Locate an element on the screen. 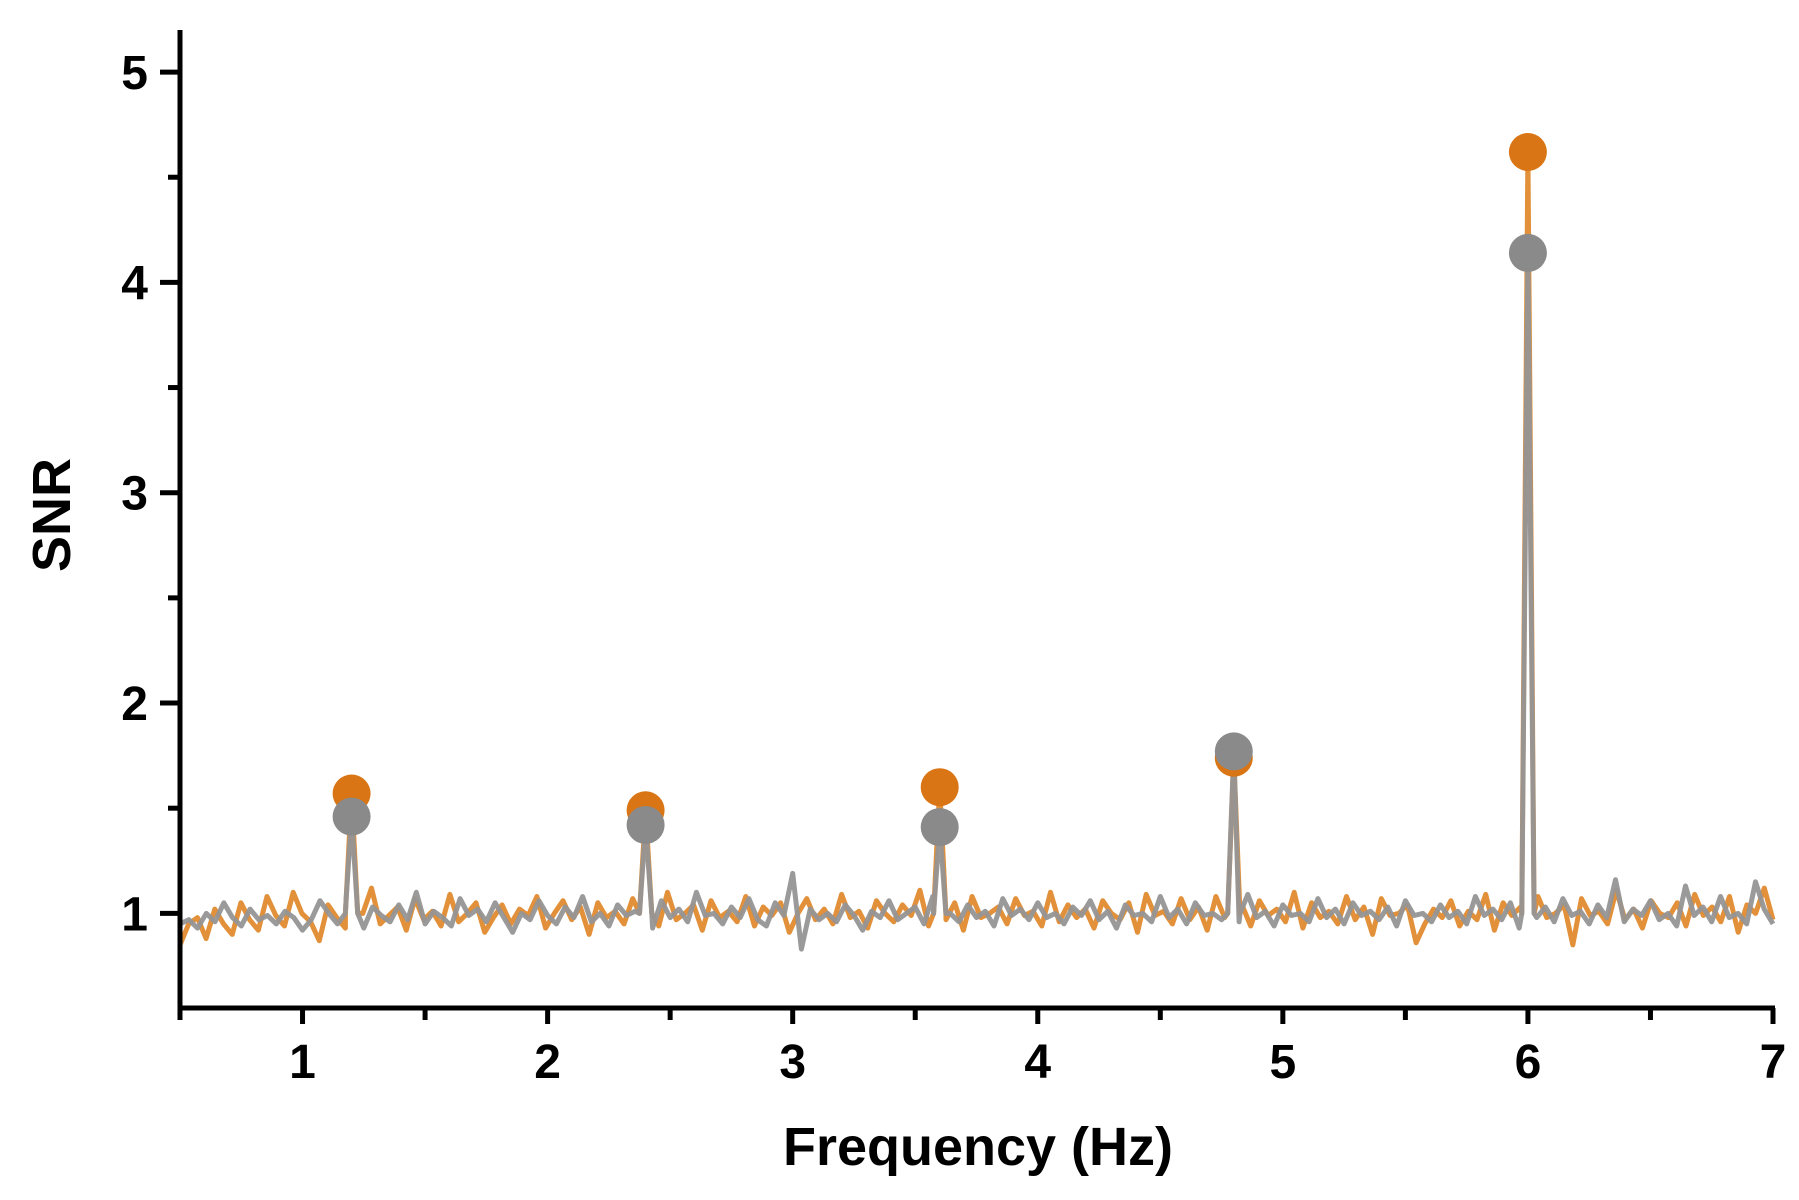  x-tick-label: 7 is located at coordinates (1773, 1062).